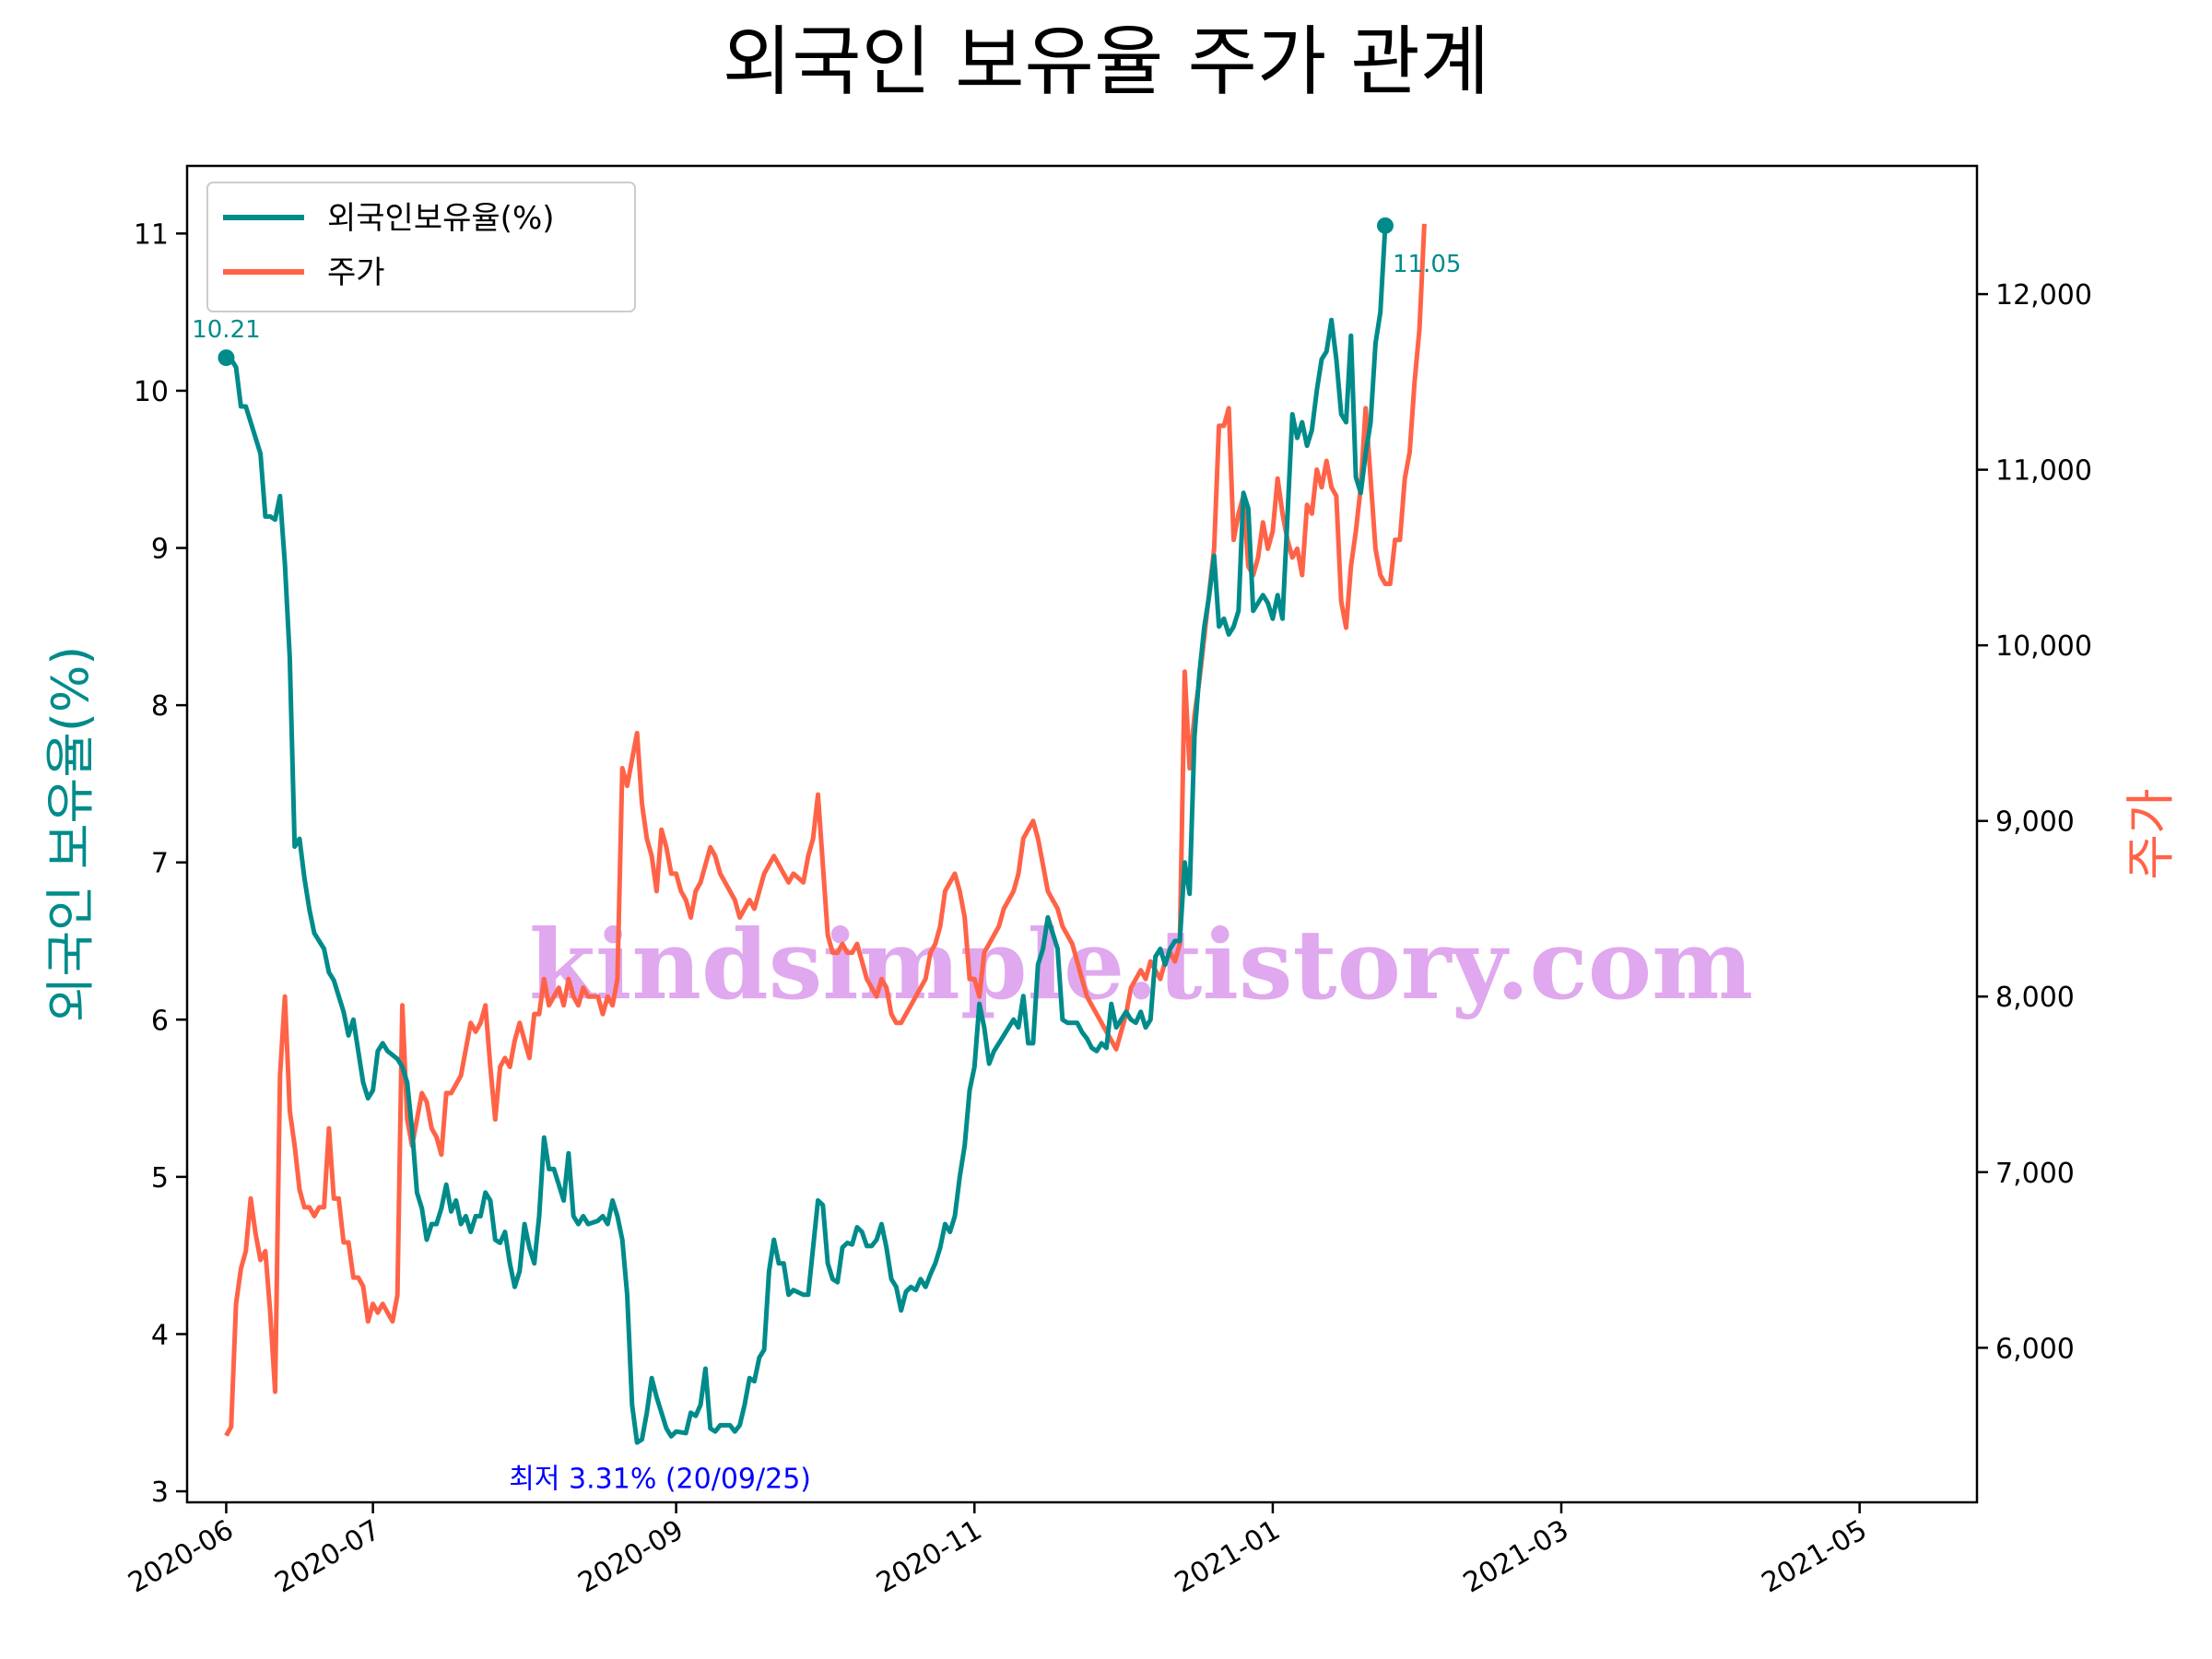 The height and width of the screenshot is (1659, 2212). I want to click on y-left-tick-label: 10, so click(151, 392).